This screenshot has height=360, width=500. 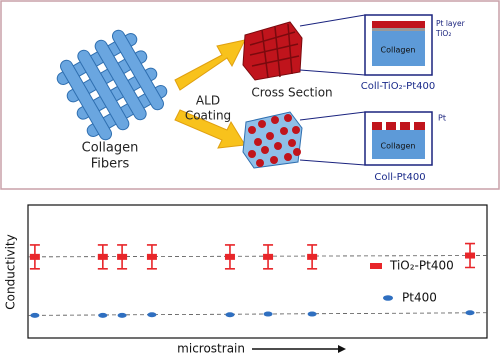 I want to click on y-axis-label: Conductivity, so click(x=11, y=271).